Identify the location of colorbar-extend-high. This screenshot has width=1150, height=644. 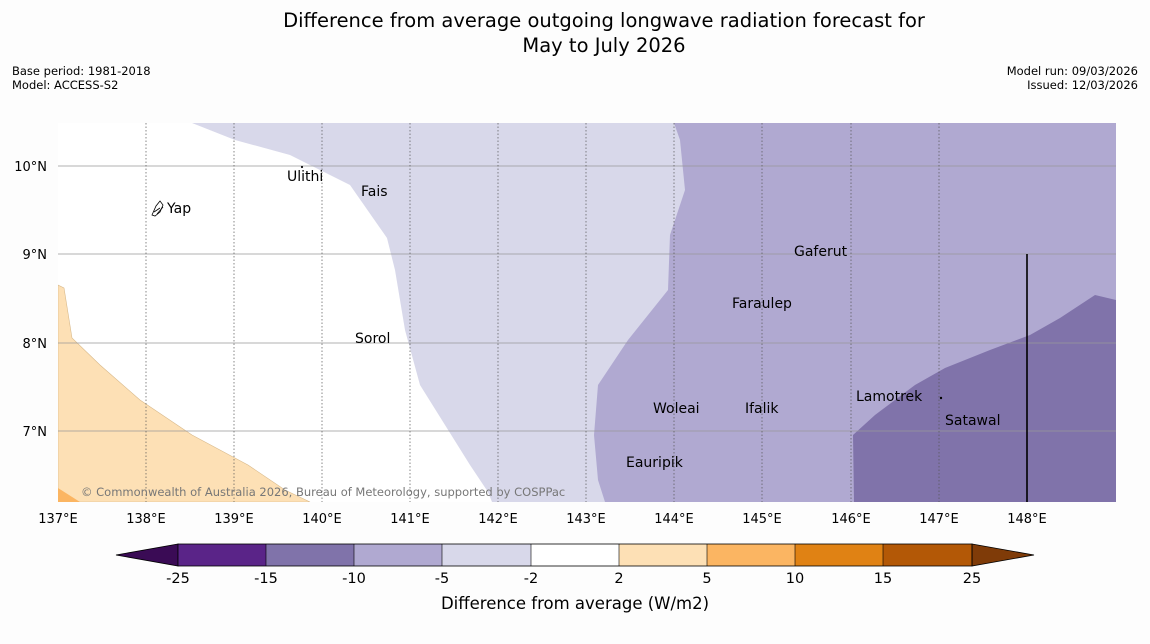
(1003, 555).